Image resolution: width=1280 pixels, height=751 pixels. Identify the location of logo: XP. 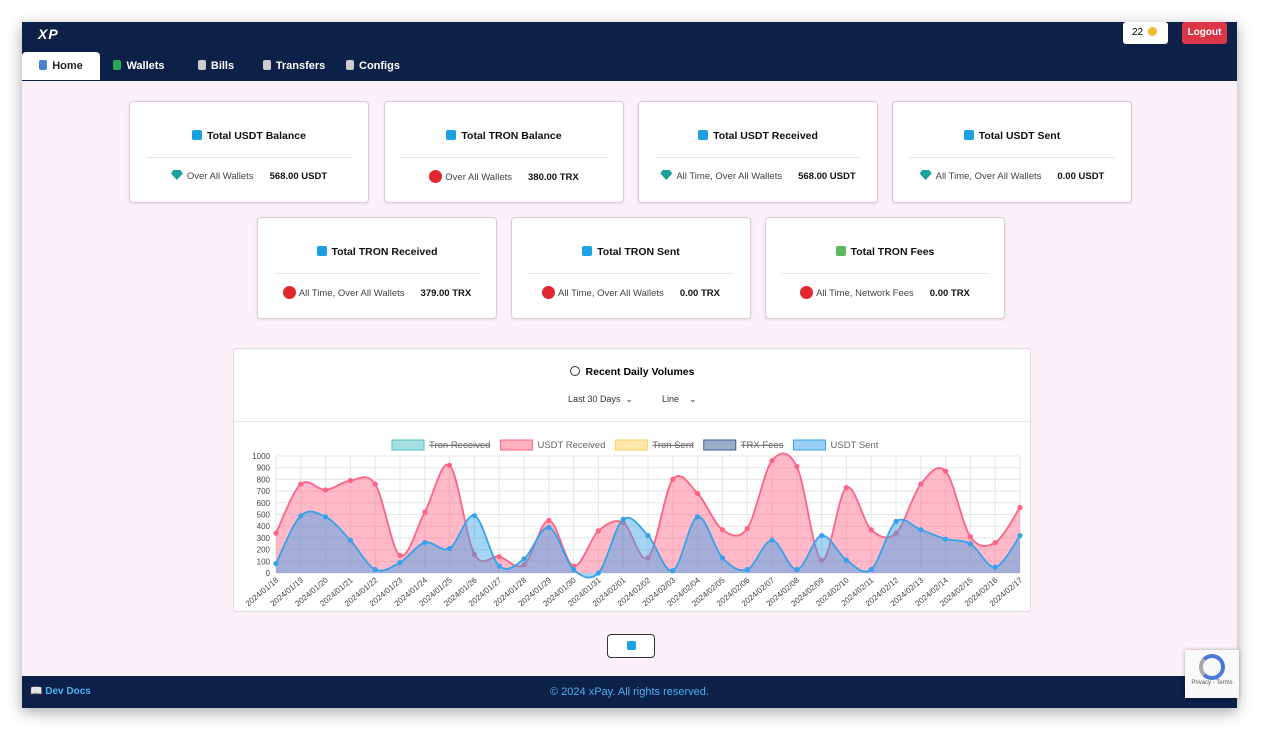
(48, 34).